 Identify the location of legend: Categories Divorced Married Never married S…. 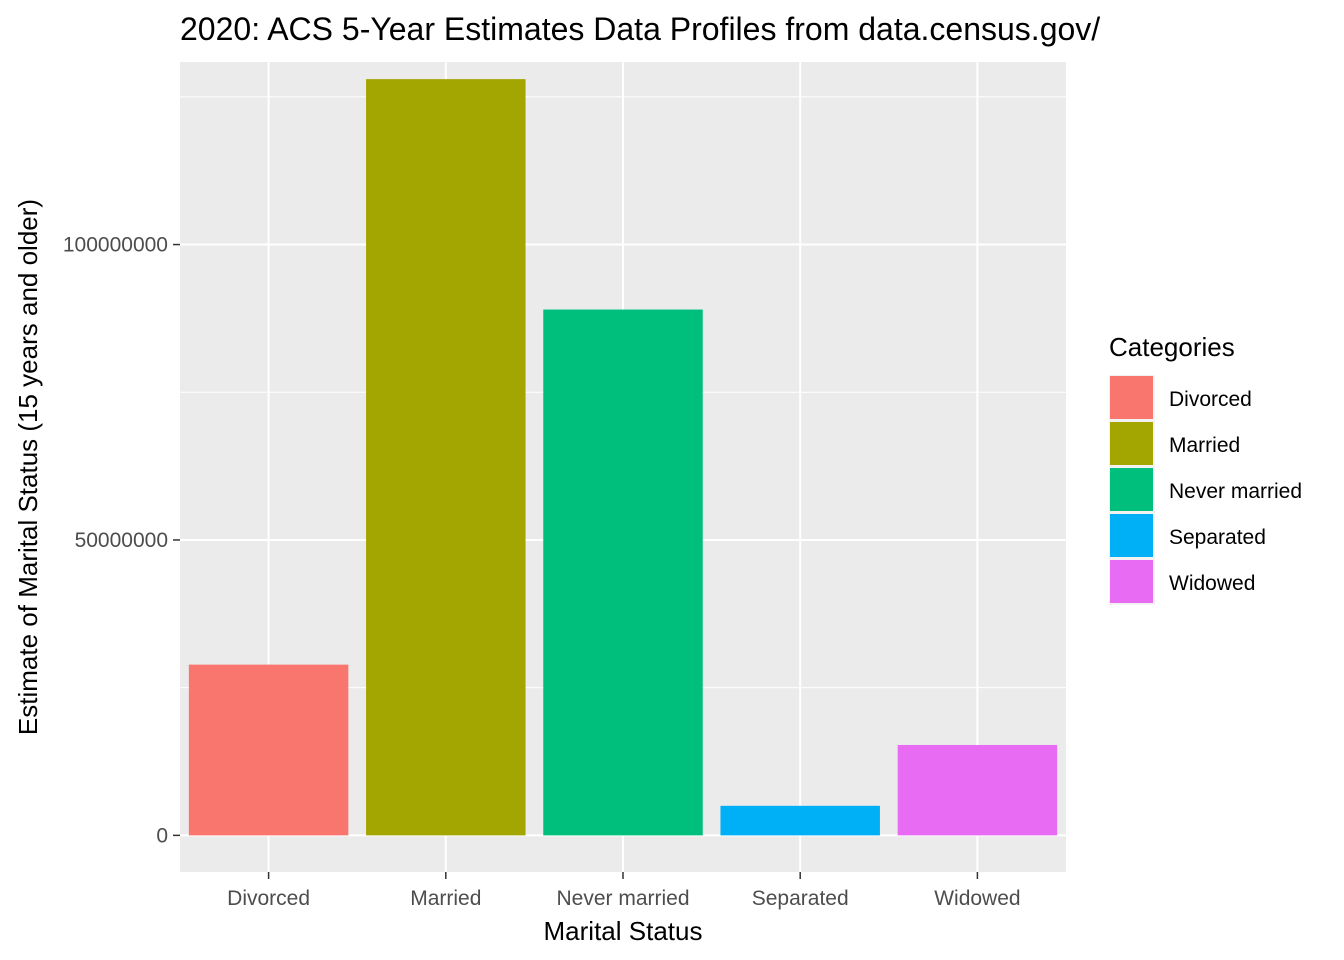
(1205, 468).